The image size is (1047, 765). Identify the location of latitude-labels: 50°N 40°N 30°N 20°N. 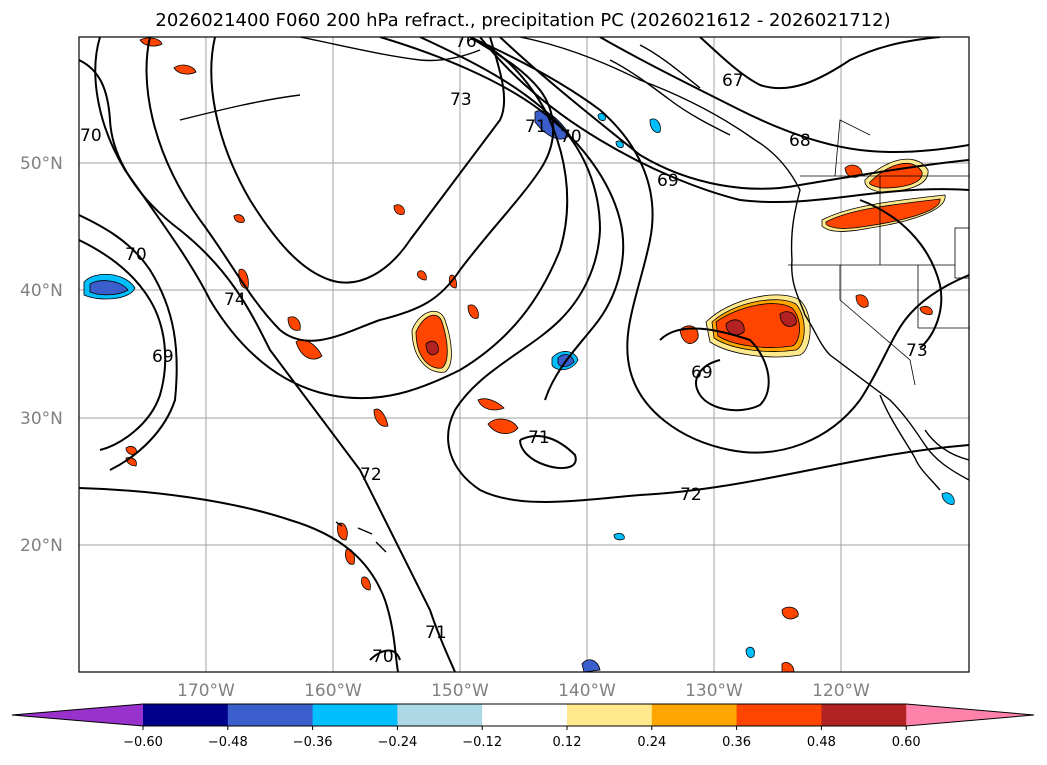
(41, 355).